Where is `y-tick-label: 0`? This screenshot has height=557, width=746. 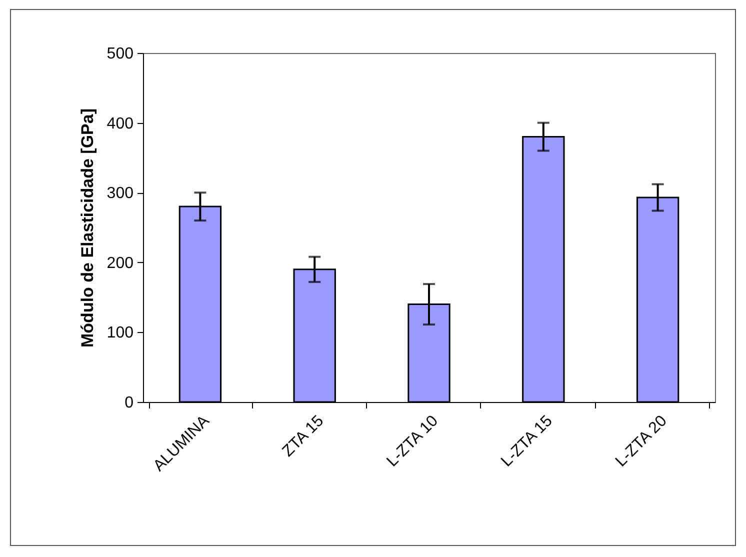 y-tick-label: 0 is located at coordinates (129, 403).